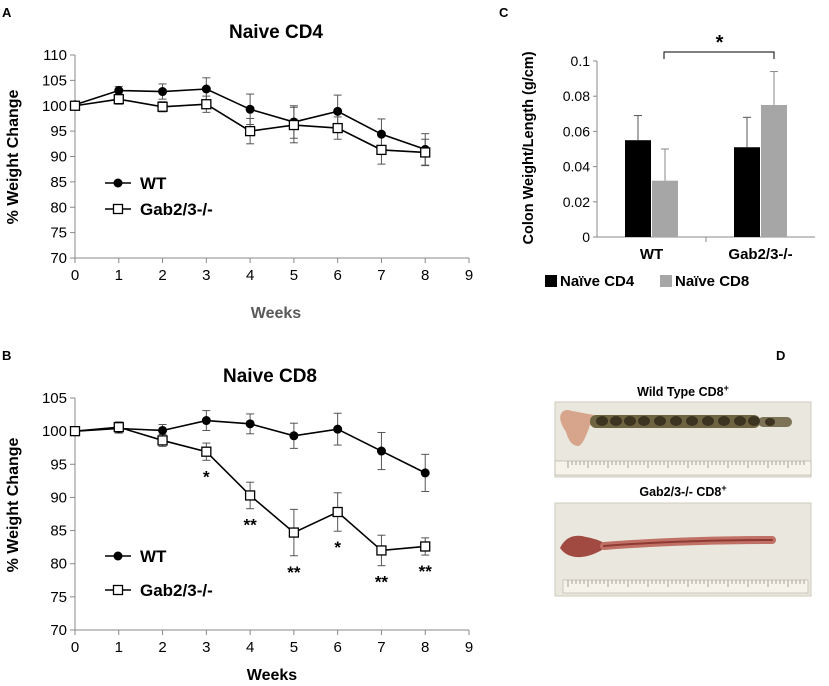 The width and height of the screenshot is (829, 686). Describe the element at coordinates (75, 647) in the screenshot. I see `chart-b-x-tick-label: 0` at that location.